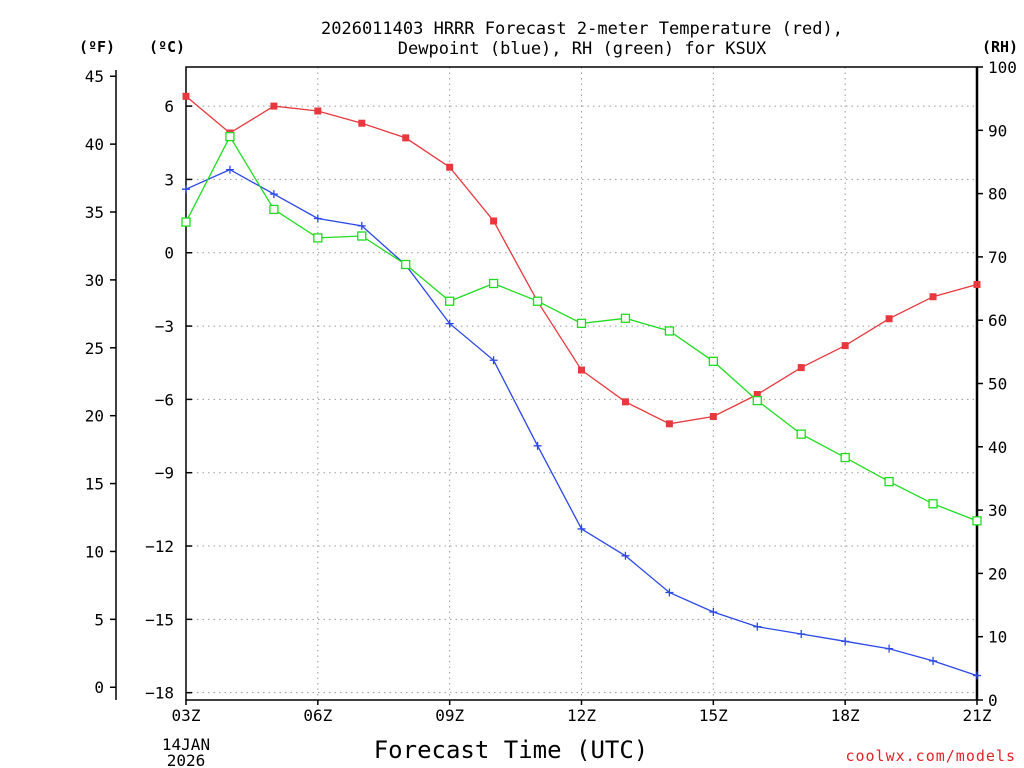 This screenshot has height=768, width=1024. I want to click on fahrenheit-tick-label: 5, so click(99, 619).